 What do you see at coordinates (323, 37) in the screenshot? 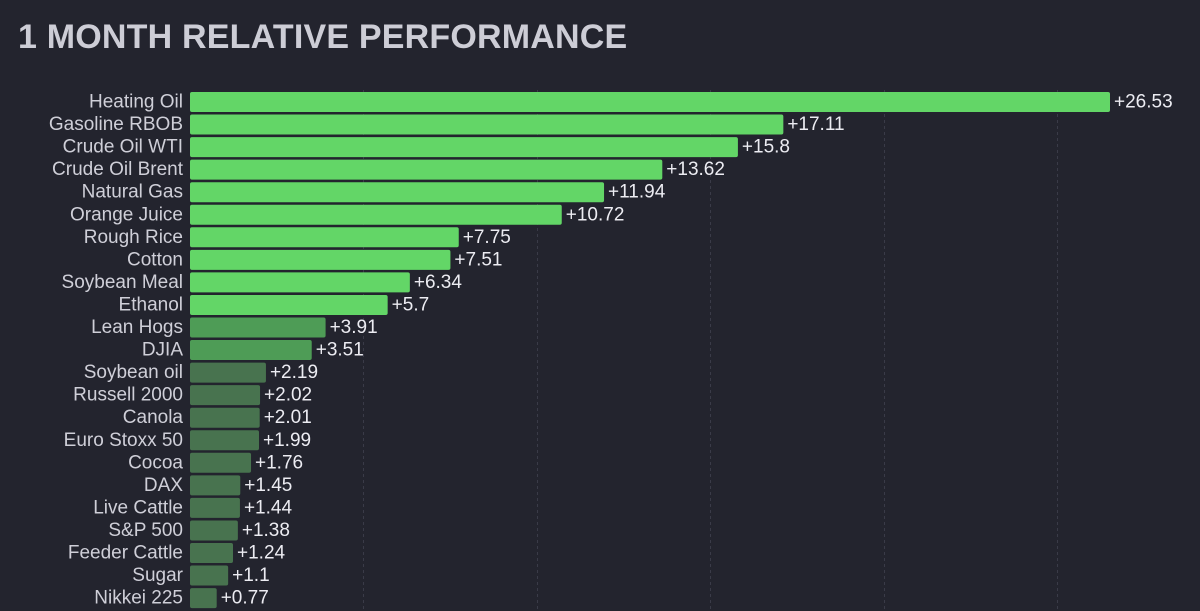
I see `chart-title: 1 MONTH RELATIVE PERFORMANCE` at bounding box center [323, 37].